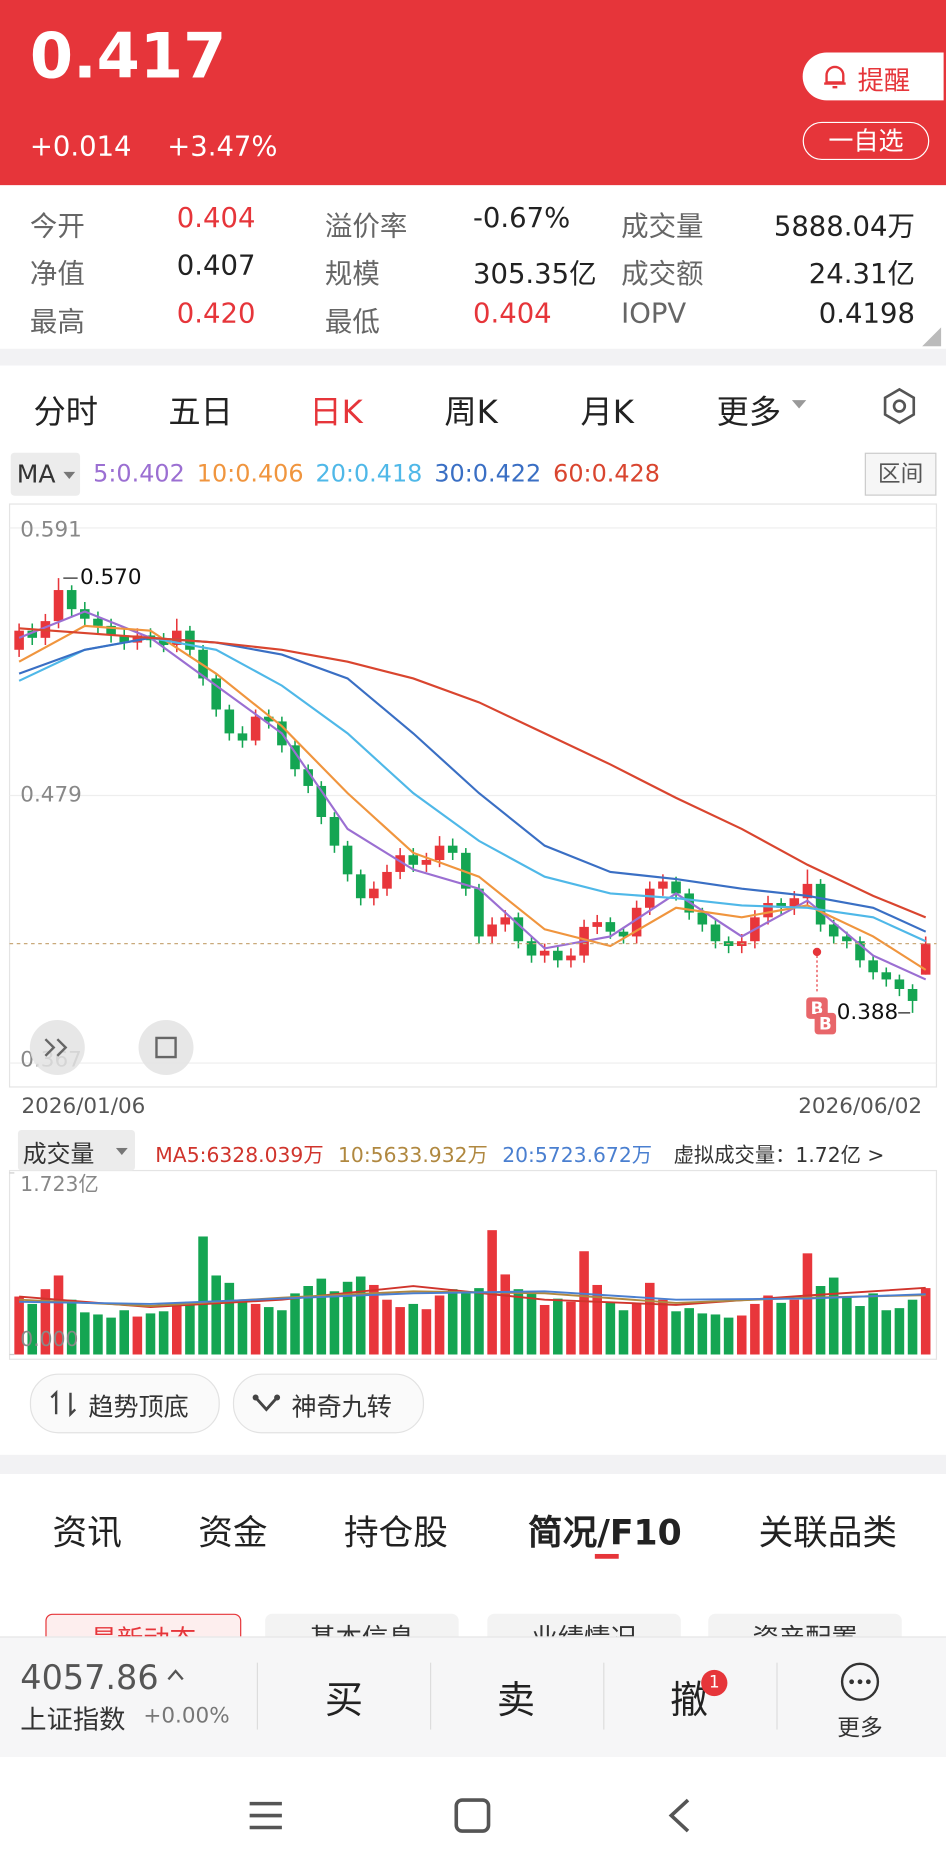  I want to click on period-tab: 五日, so click(200, 413).